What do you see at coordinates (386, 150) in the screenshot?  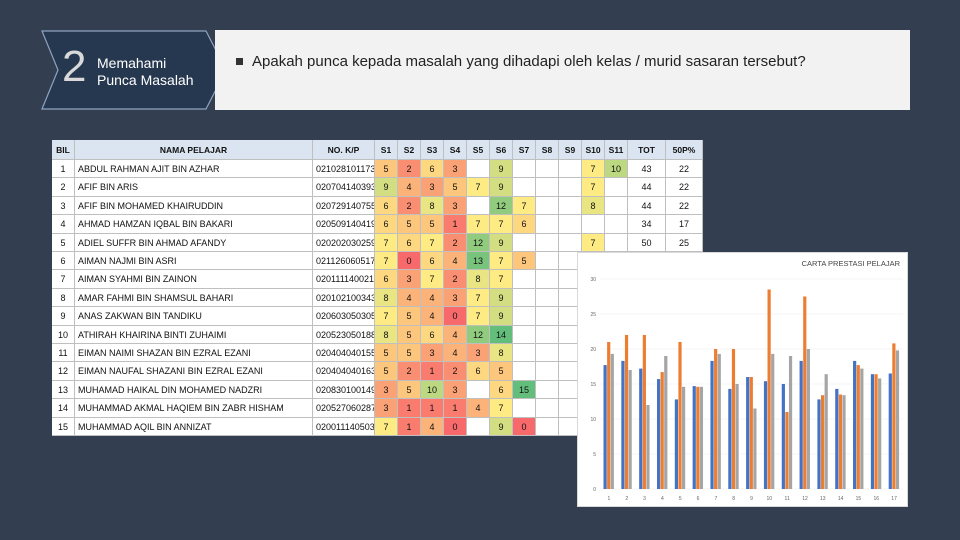 I see `table-header: S1` at bounding box center [386, 150].